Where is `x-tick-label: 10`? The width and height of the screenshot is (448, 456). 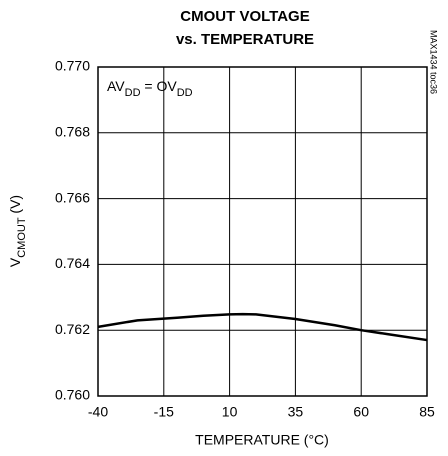
x-tick-label: 10 is located at coordinates (230, 412).